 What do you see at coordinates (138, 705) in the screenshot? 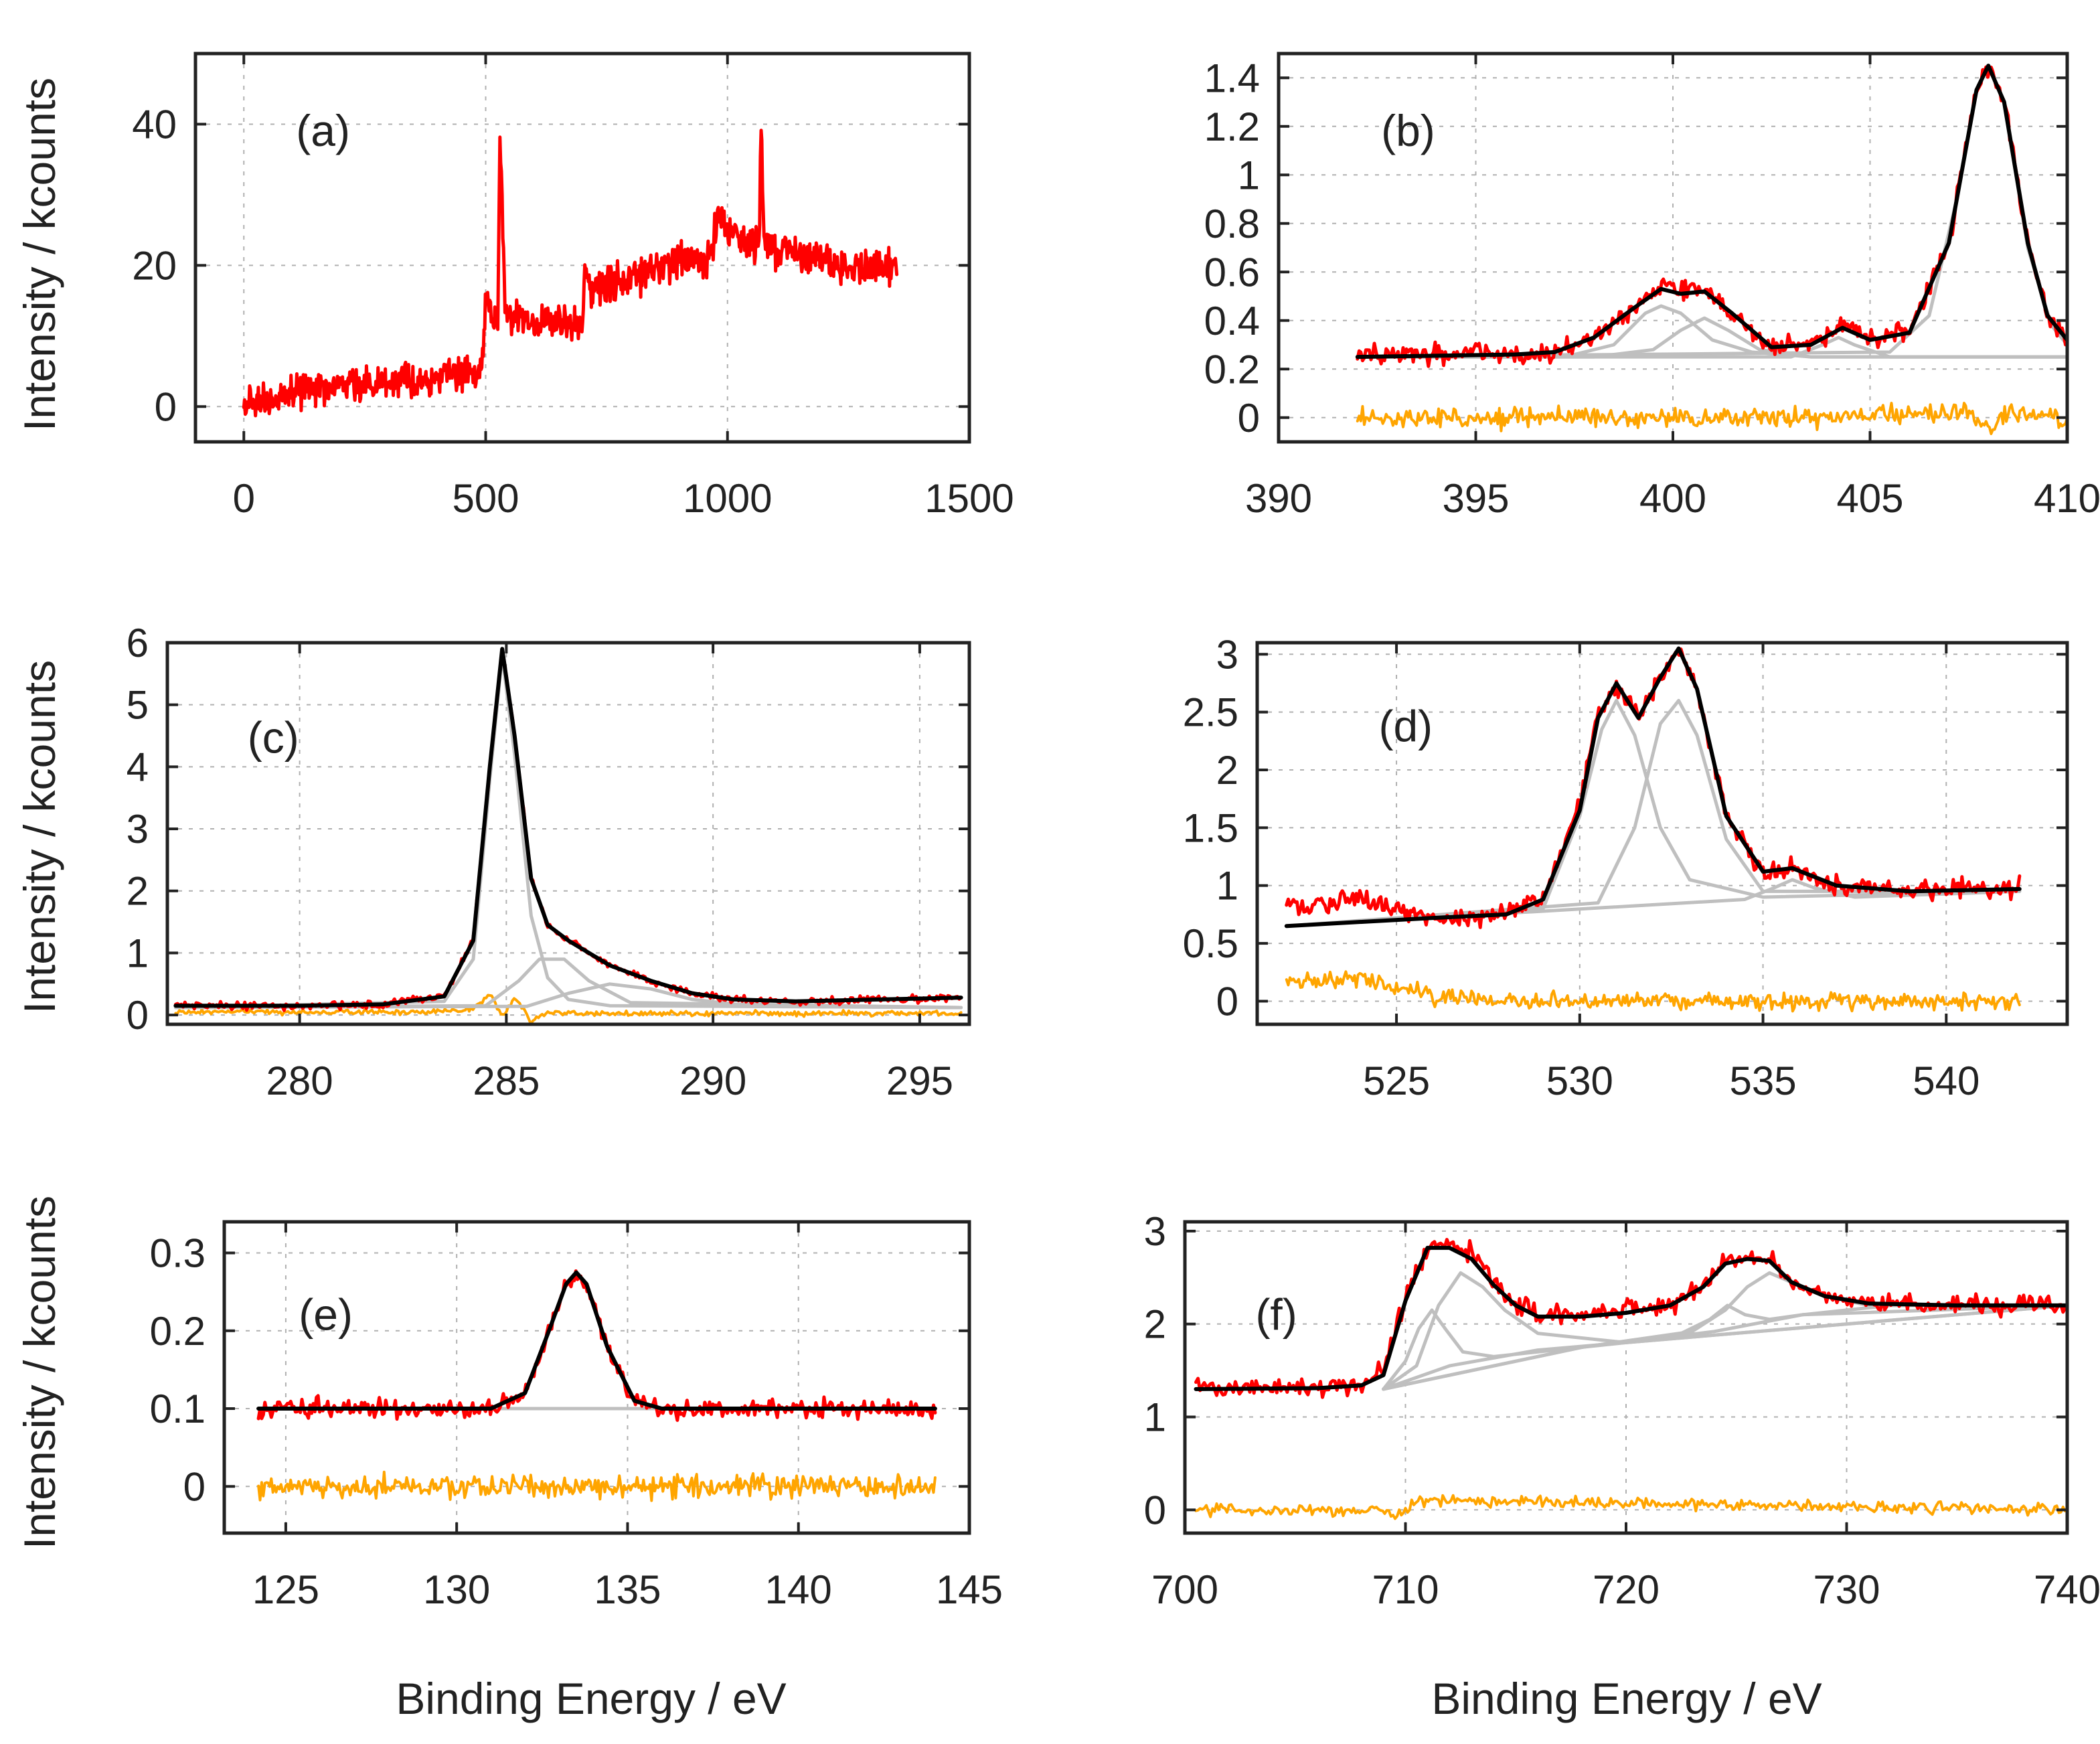
I see `y-tick-label: 5` at bounding box center [138, 705].